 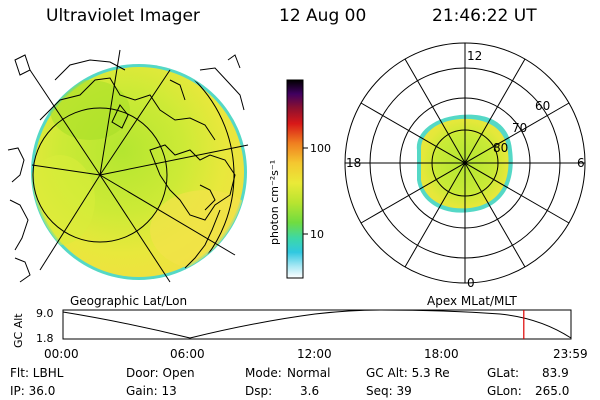 What do you see at coordinates (317, 234) in the screenshot?
I see `colorbar-tick-10: 10` at bounding box center [317, 234].